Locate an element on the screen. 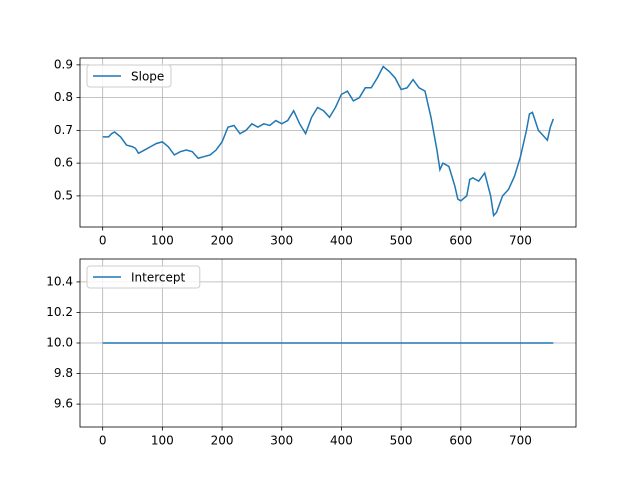 The height and width of the screenshot is (480, 640). y-tick-label: 10.2 is located at coordinates (59, 312).